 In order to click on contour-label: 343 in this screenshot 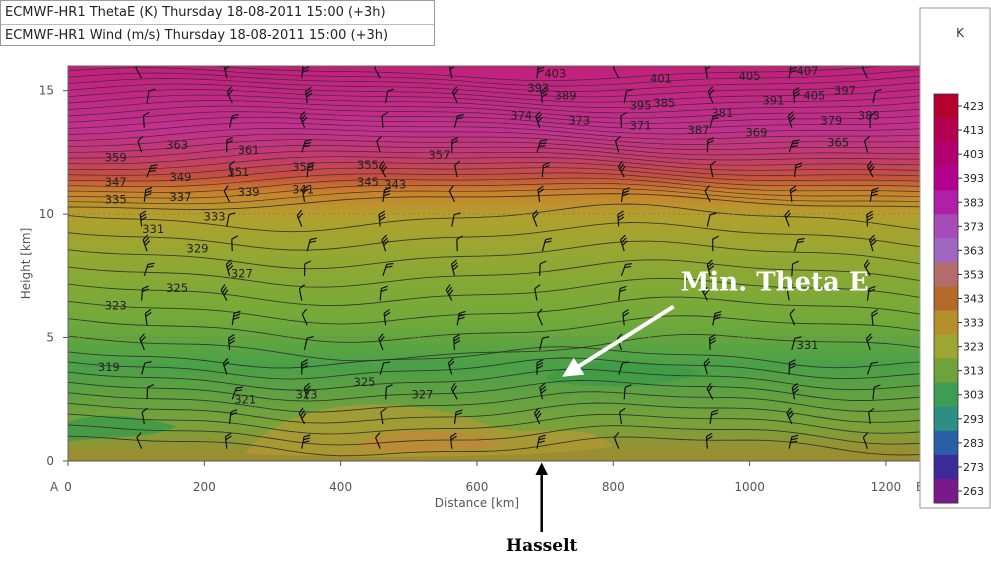, I will do `click(395, 185)`.